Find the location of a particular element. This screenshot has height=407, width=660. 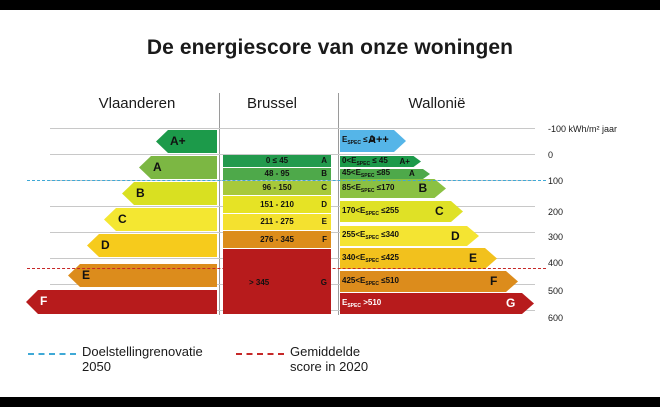

brussel-range-label: 211 - 275 is located at coordinates (277, 221).